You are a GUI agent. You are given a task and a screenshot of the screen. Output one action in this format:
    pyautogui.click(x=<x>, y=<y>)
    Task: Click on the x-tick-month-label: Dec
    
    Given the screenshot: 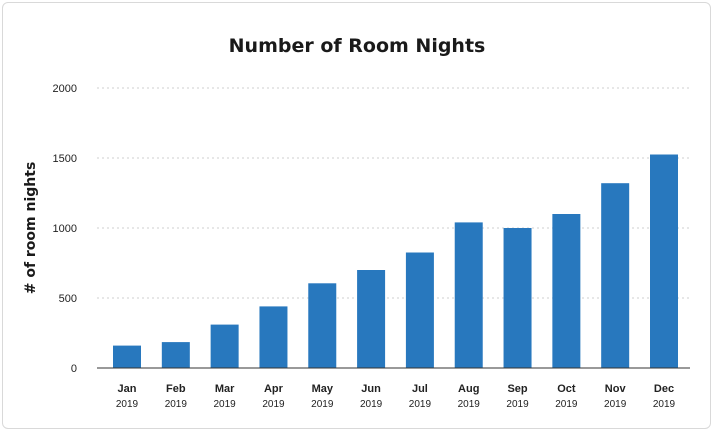 What is the action you would take?
    pyautogui.click(x=664, y=389)
    